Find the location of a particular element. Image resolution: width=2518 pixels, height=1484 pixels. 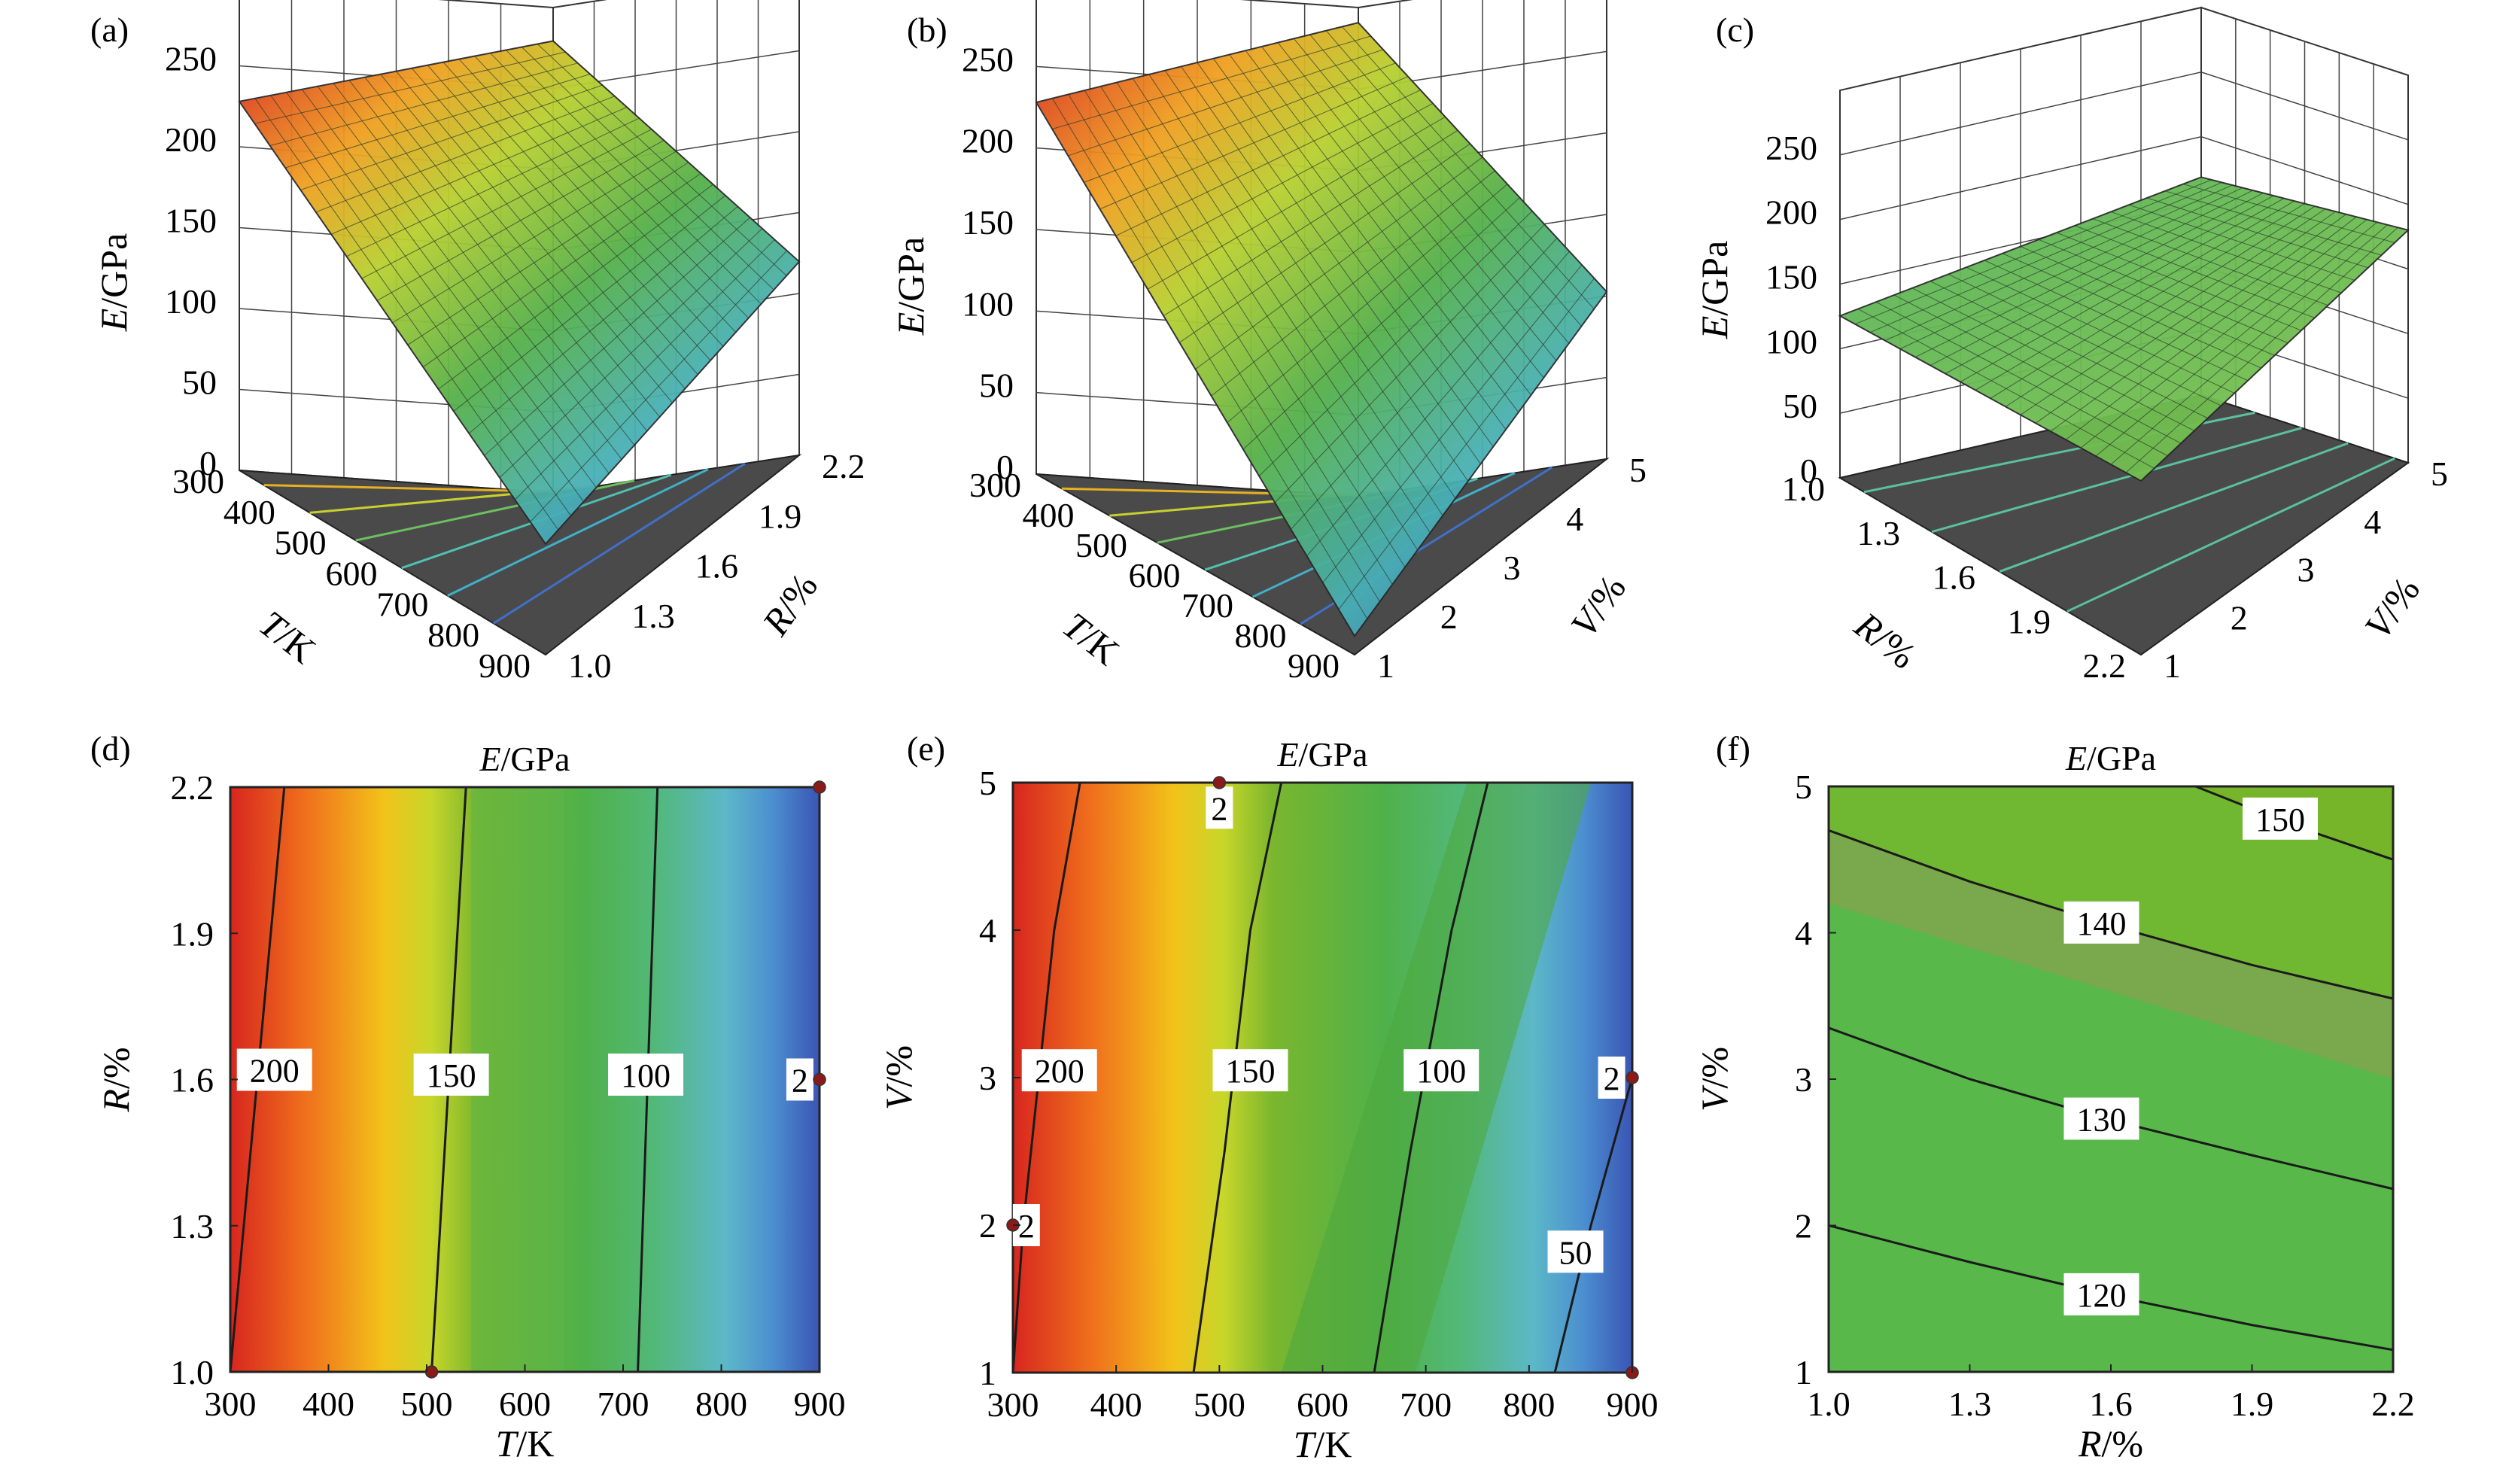

y-tick-label: 2 is located at coordinates (1803, 1226).